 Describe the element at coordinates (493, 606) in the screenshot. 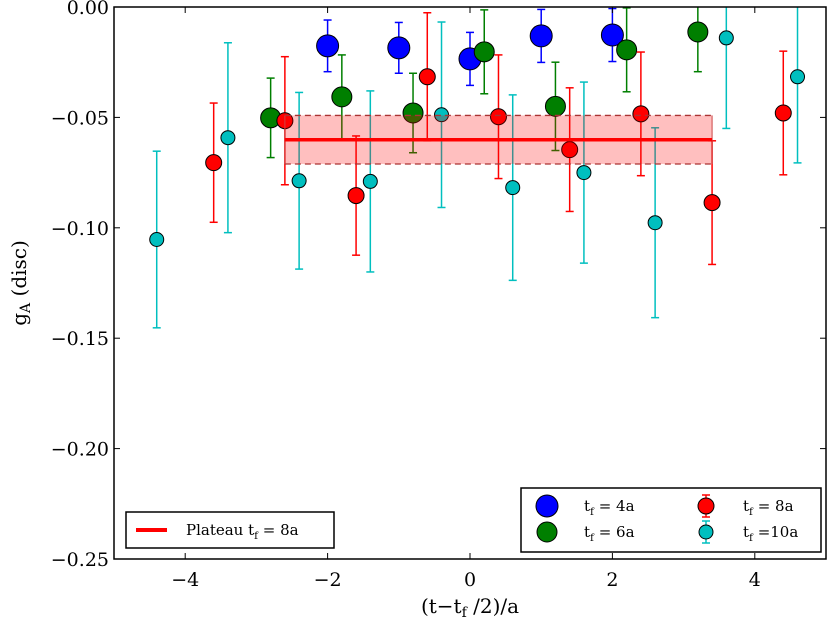

I see `x-axis-label-rest: /2)/a` at that location.